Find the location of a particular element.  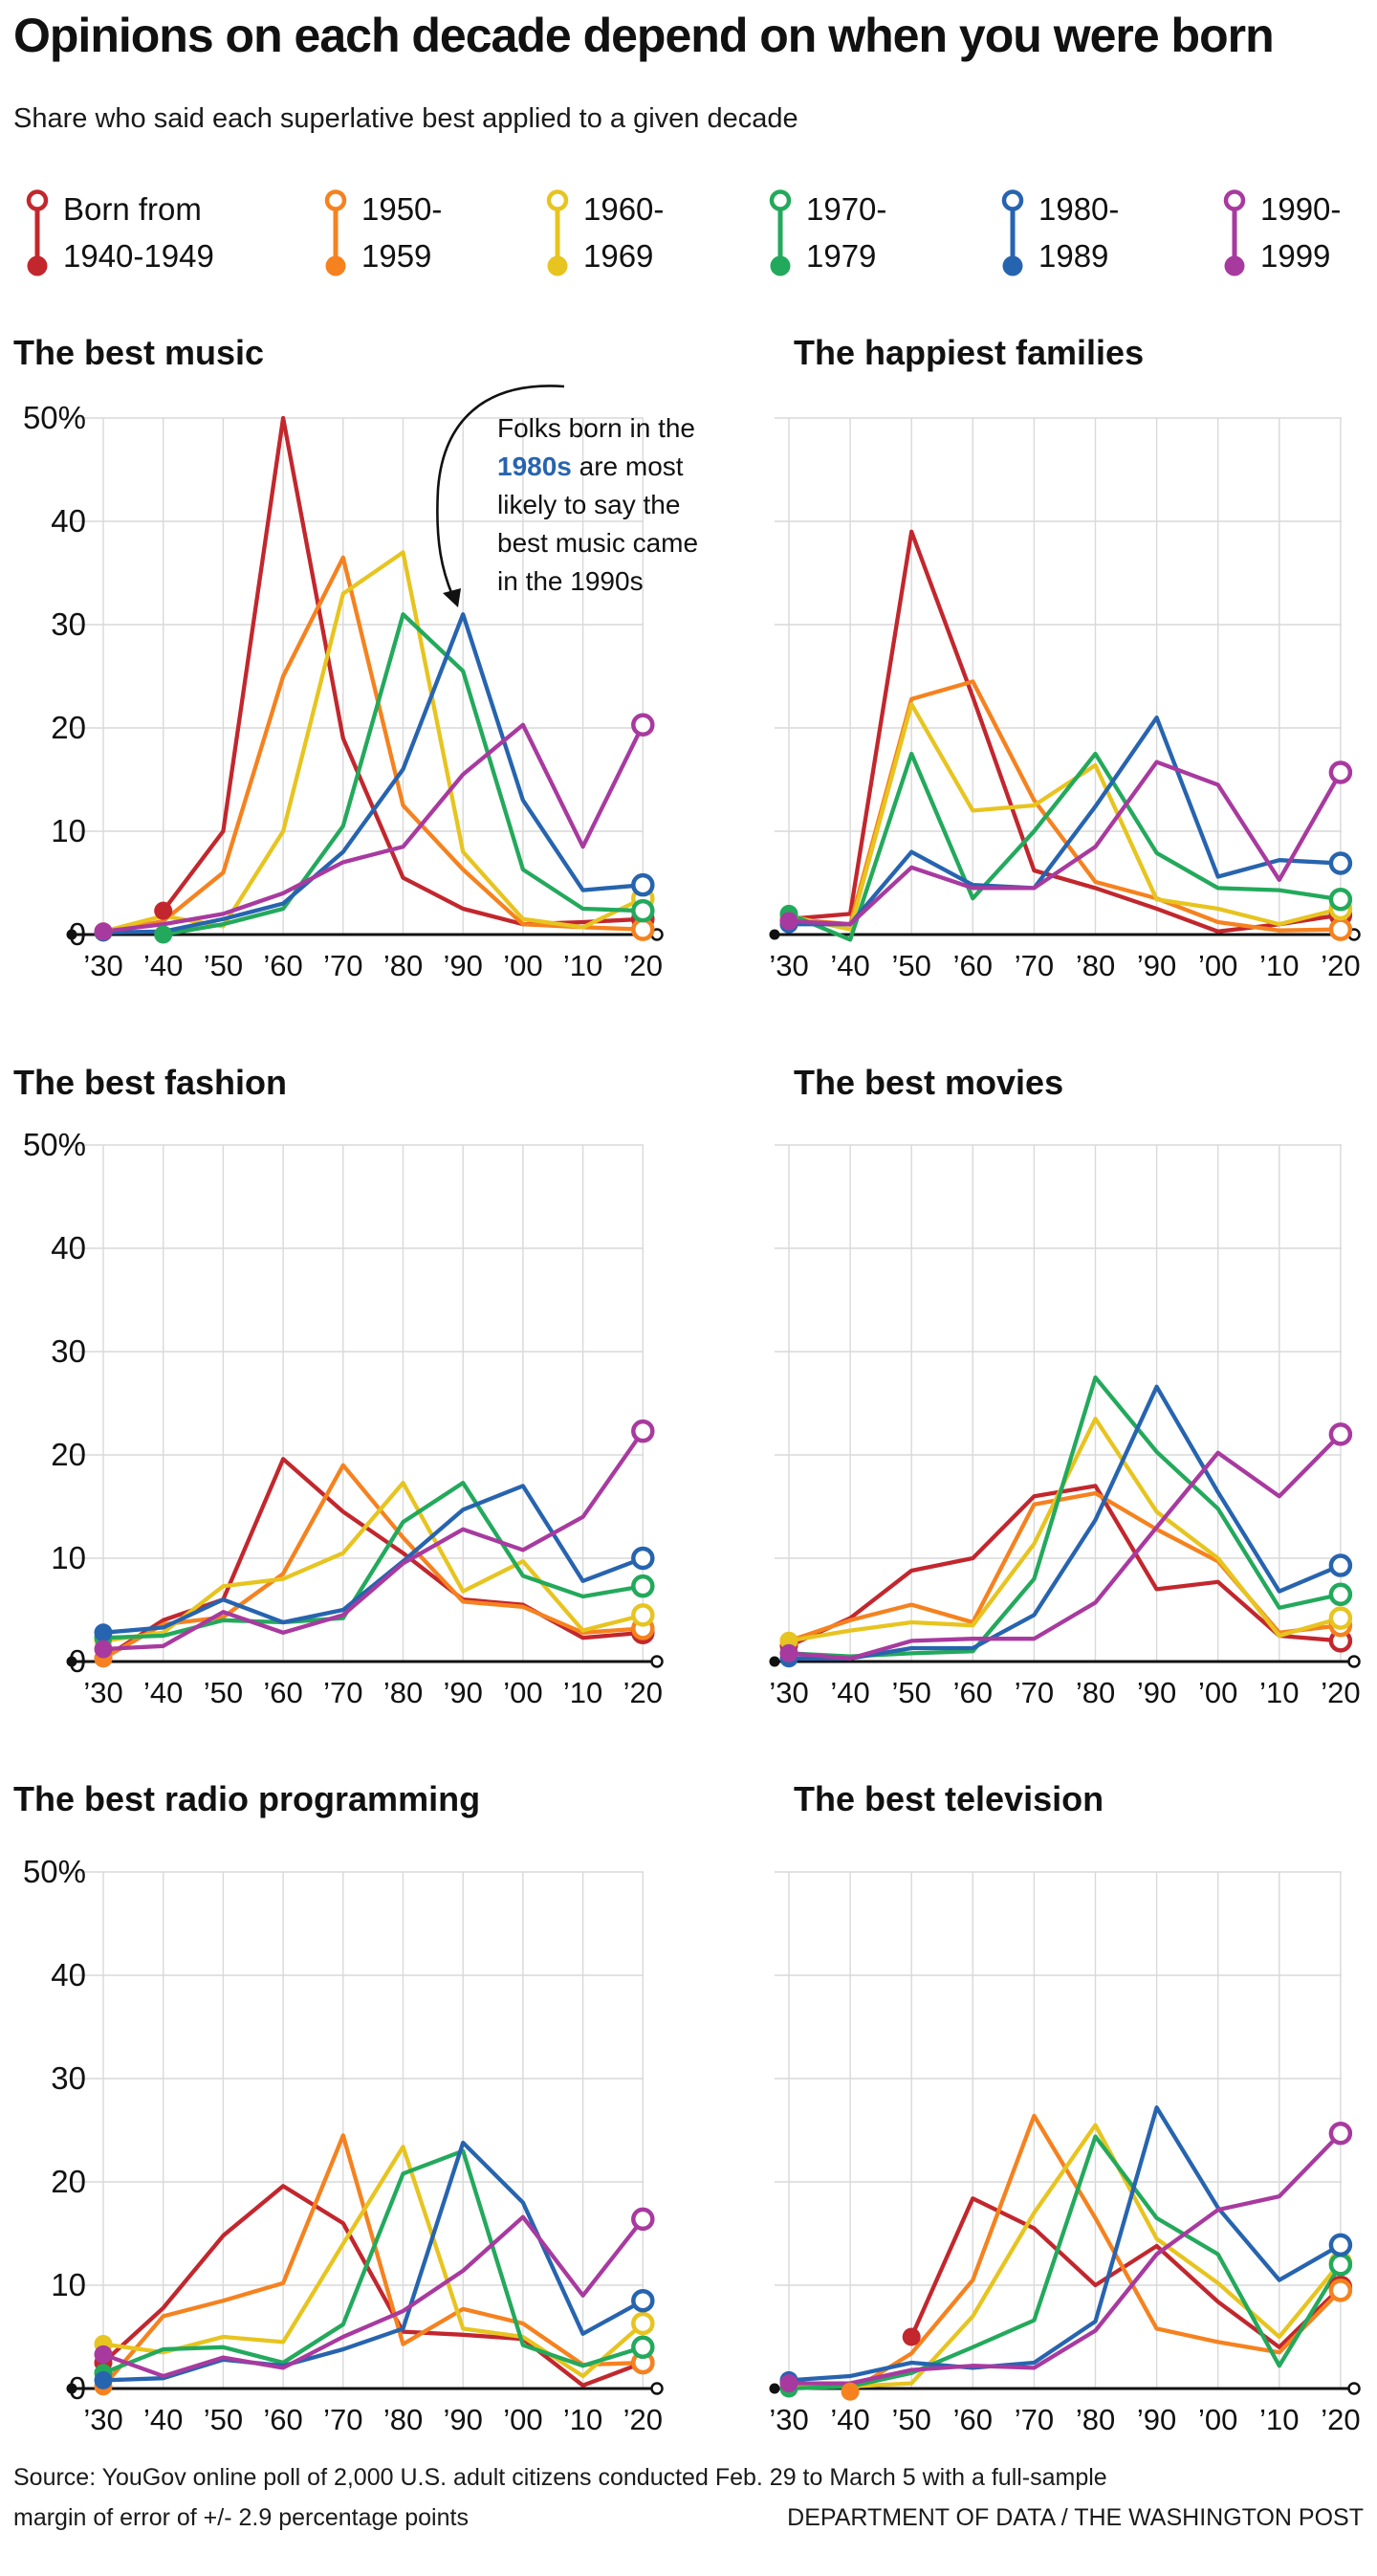

legend-item-1970s: 1970- 1979 is located at coordinates (827, 233).